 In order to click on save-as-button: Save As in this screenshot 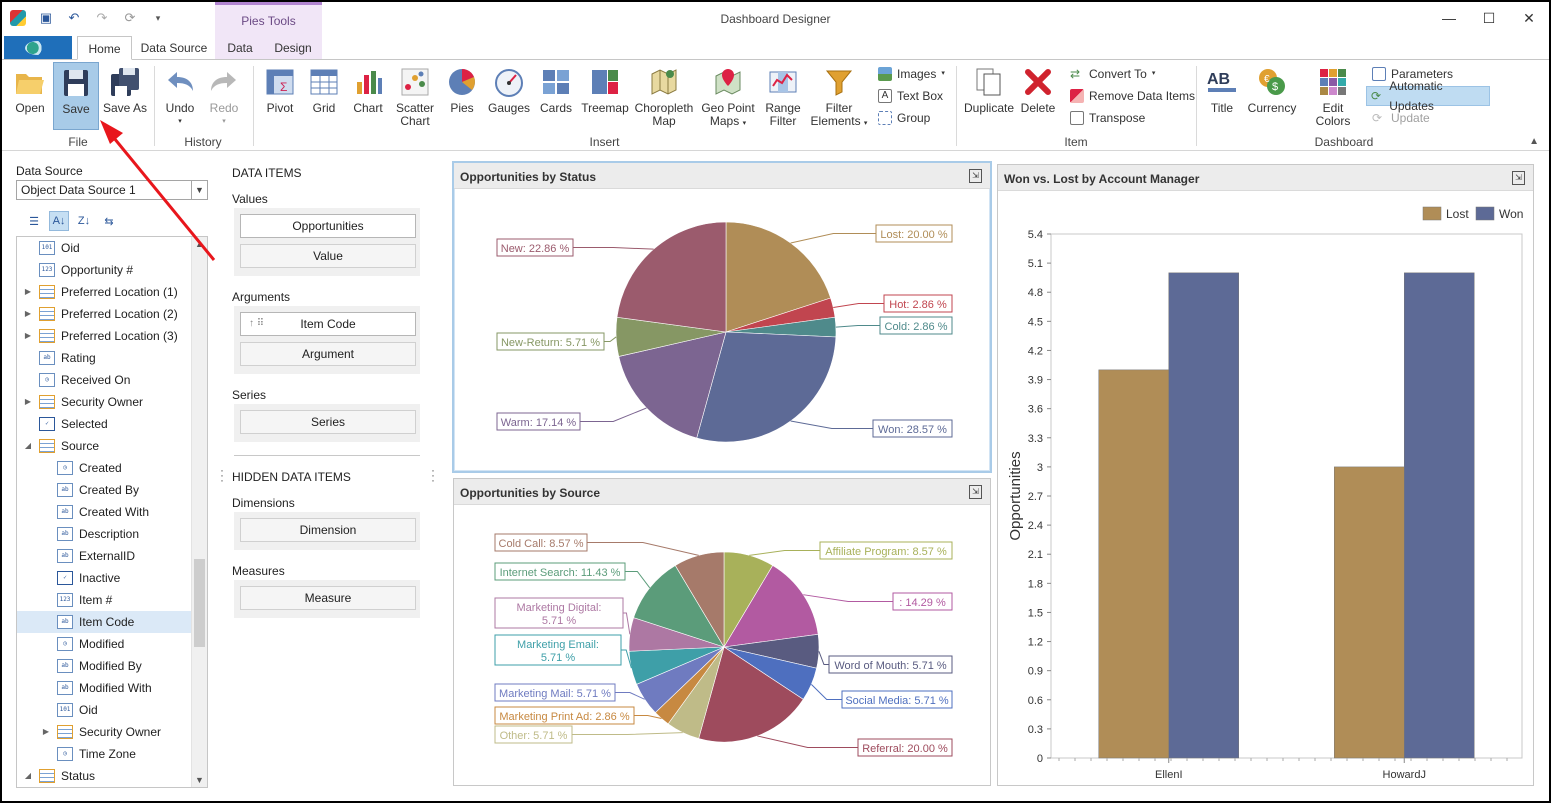, I will do `click(125, 96)`.